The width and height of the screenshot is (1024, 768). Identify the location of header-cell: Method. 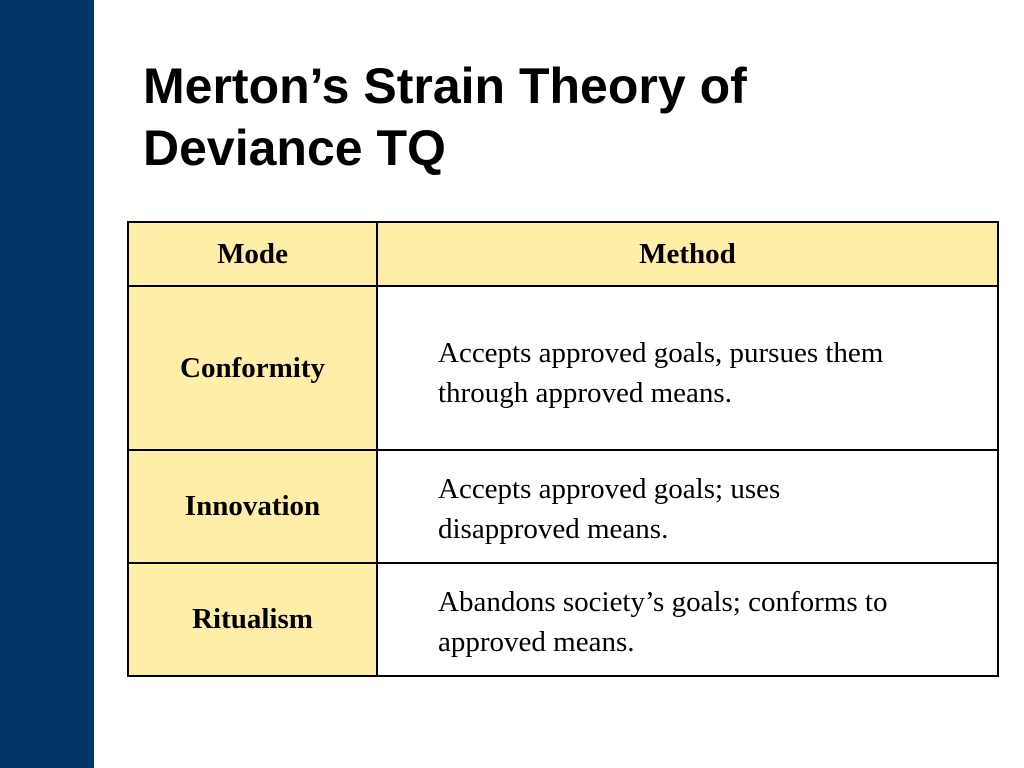
(687, 254).